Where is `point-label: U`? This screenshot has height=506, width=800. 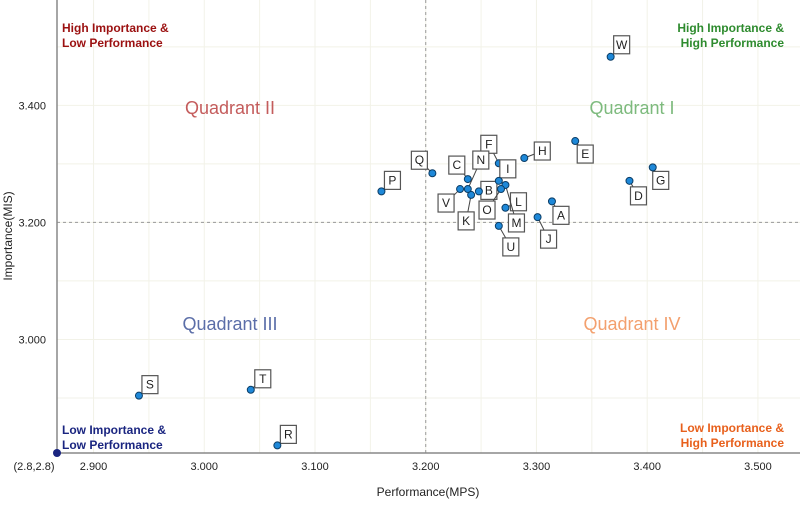 point-label: U is located at coordinates (510, 247).